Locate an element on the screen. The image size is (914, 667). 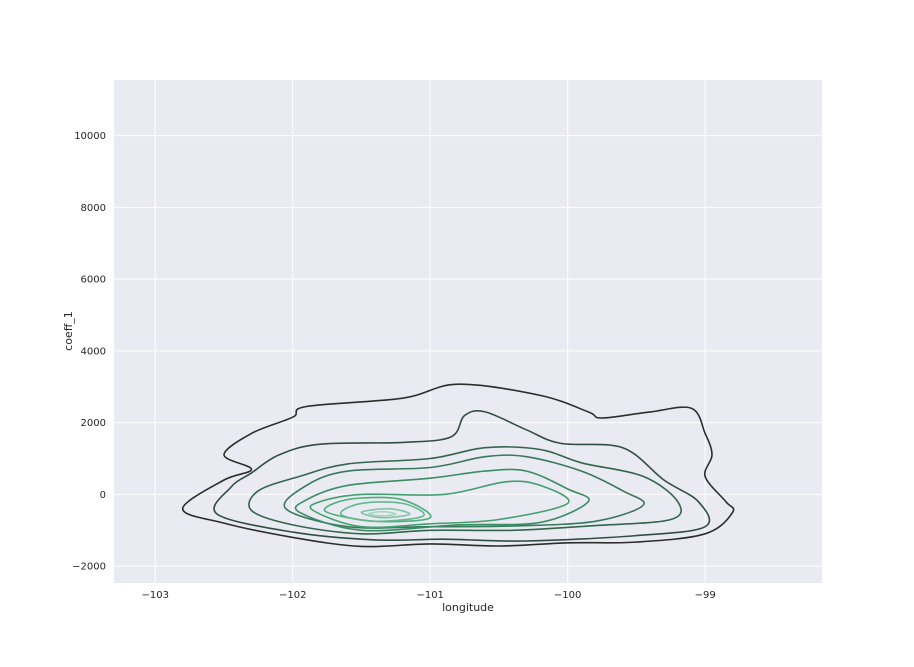
y-tick-label: 2000 is located at coordinates (93, 423).